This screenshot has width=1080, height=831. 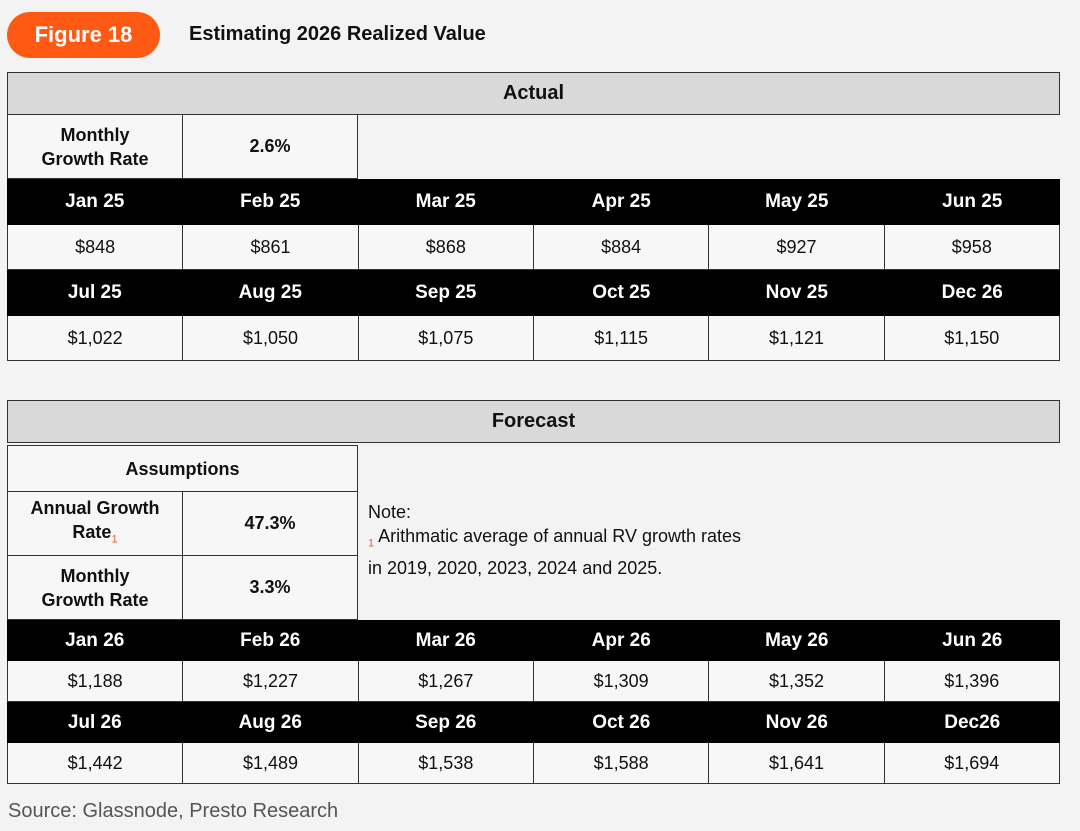 I want to click on value-cell: $1,188, so click(x=96, y=681).